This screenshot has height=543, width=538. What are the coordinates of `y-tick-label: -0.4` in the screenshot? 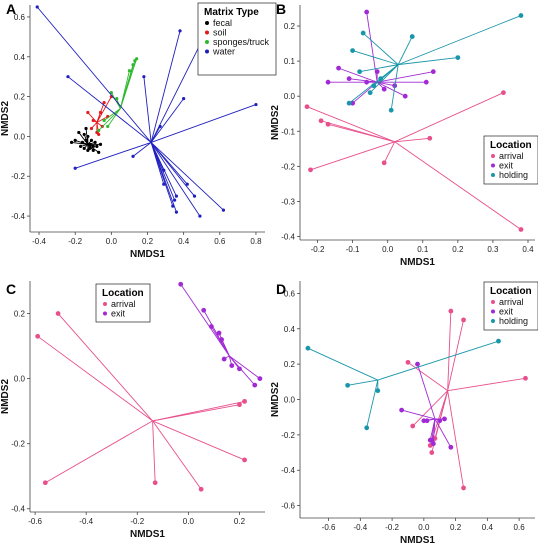 It's located at (18, 509).